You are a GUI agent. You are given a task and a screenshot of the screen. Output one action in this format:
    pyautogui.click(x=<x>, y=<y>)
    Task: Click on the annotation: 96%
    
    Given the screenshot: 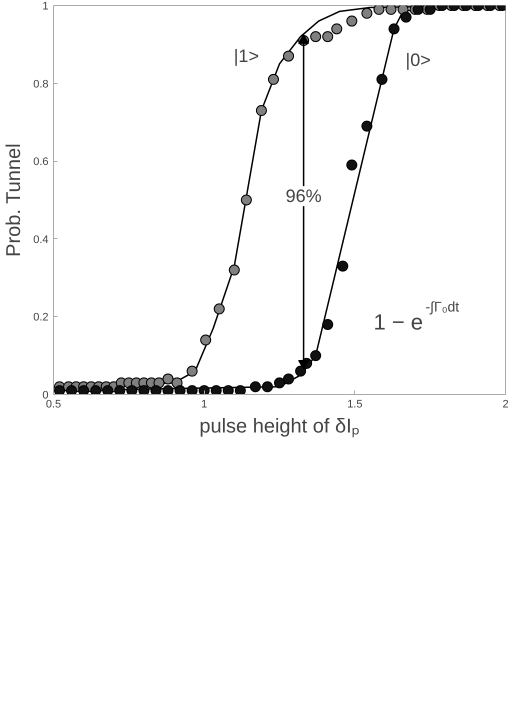 What is the action you would take?
    pyautogui.click(x=304, y=196)
    